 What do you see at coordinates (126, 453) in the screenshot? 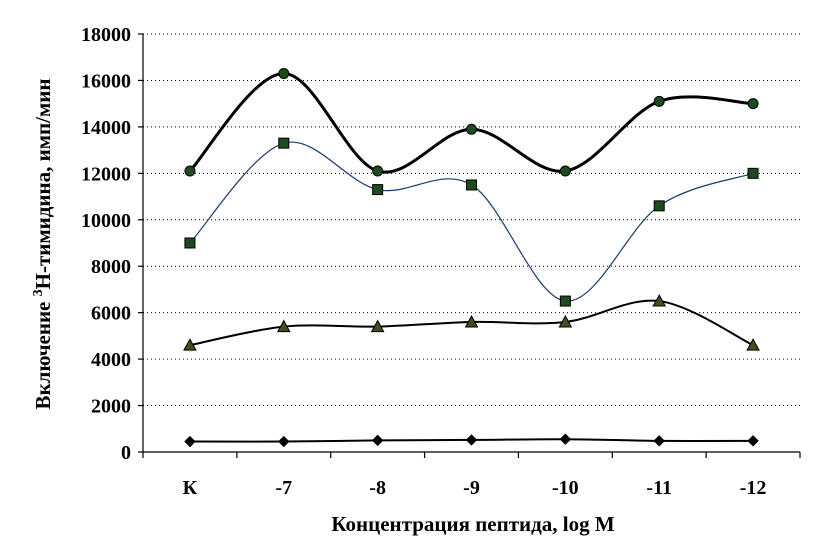
I see `y-tick-label: 0` at bounding box center [126, 453].